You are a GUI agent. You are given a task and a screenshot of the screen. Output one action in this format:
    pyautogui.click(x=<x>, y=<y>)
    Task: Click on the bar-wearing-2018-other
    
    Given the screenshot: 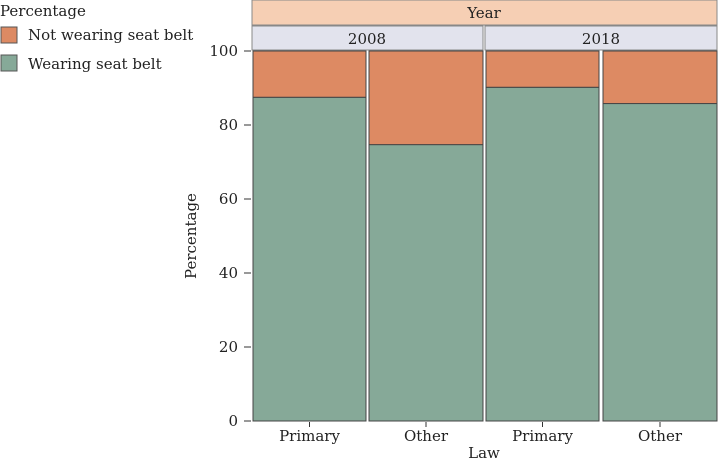 What is the action you would take?
    pyautogui.click(x=660, y=262)
    